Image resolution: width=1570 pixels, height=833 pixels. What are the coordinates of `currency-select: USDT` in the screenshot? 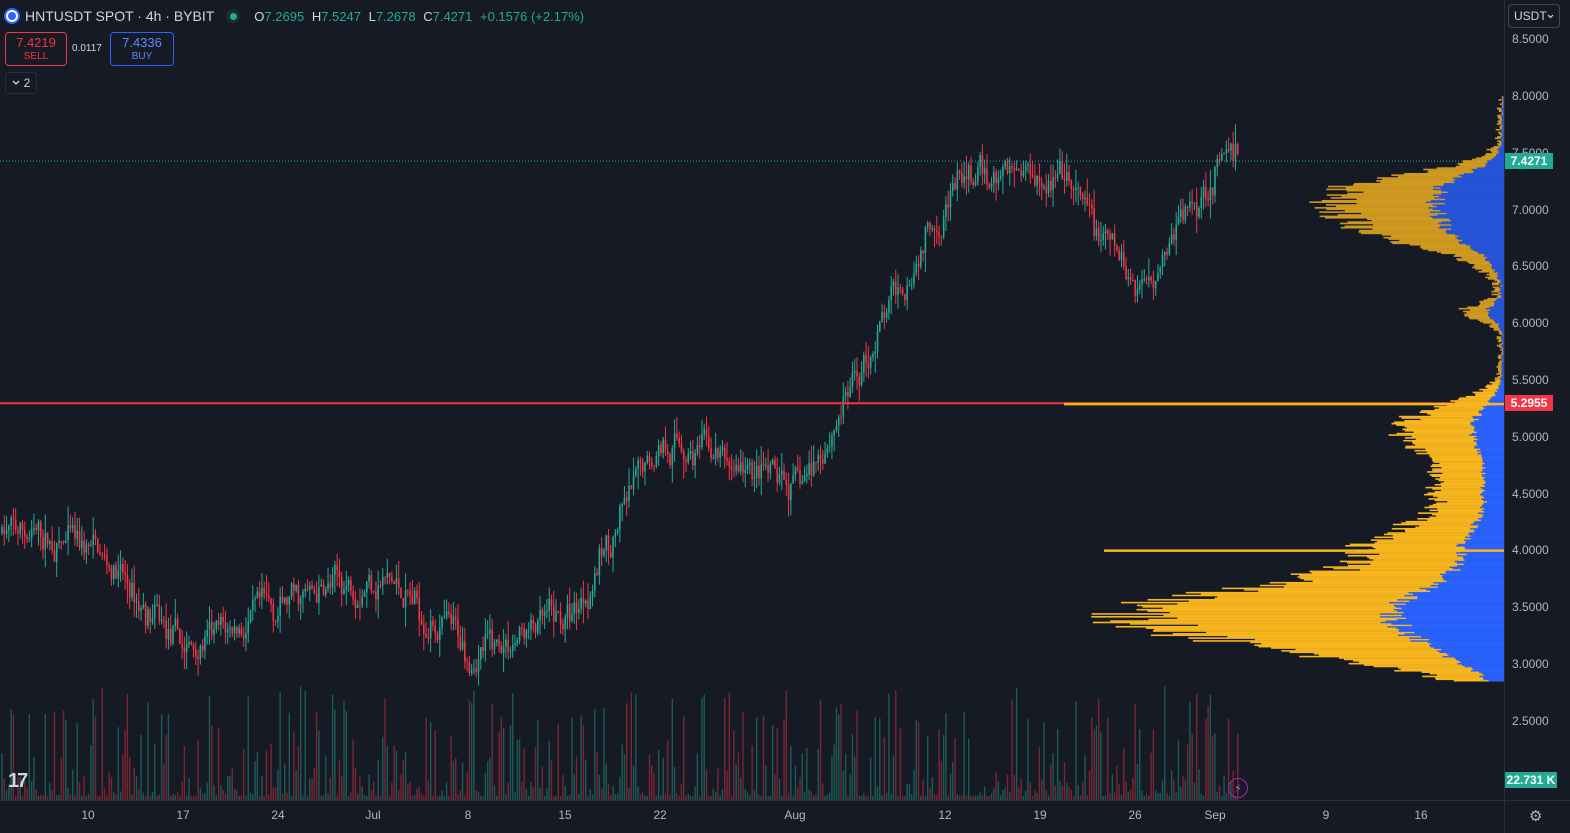 It's located at (1534, 16).